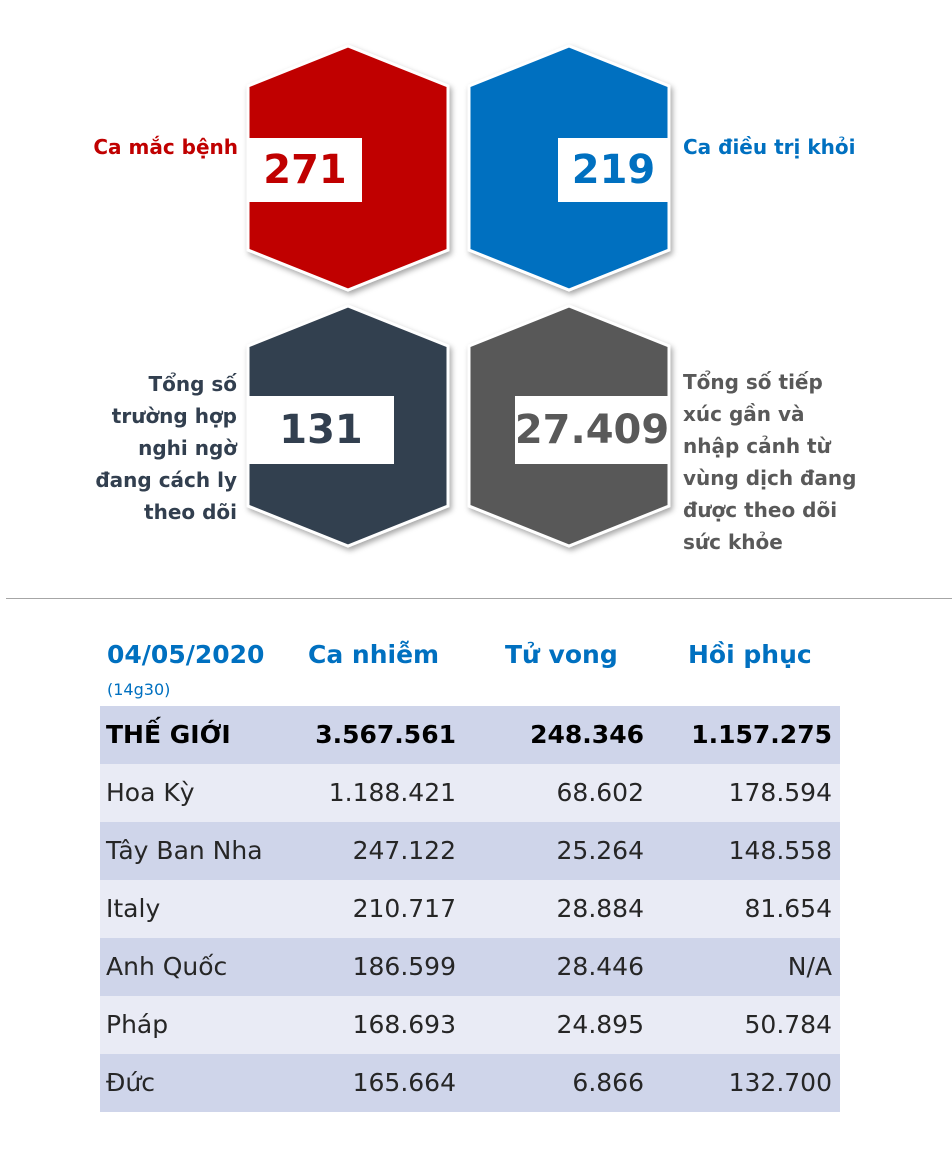 Image resolution: width=952 pixels, height=1164 pixels. Describe the element at coordinates (139, 689) in the screenshot. I see `table-time: (14g30)` at that location.